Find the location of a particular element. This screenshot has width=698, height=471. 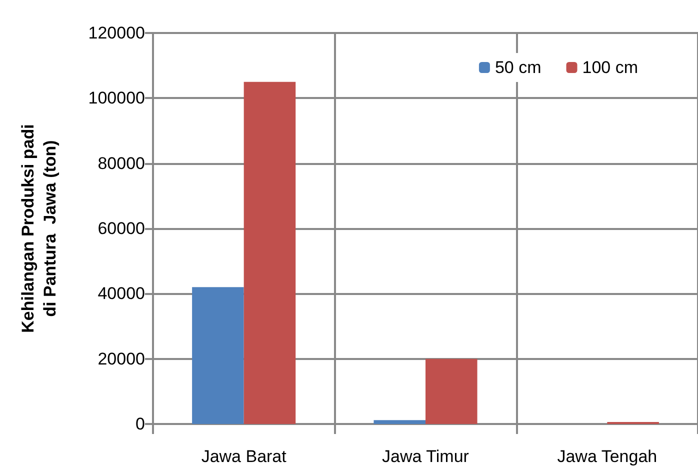

legend-label: 50 cm is located at coordinates (518, 67).